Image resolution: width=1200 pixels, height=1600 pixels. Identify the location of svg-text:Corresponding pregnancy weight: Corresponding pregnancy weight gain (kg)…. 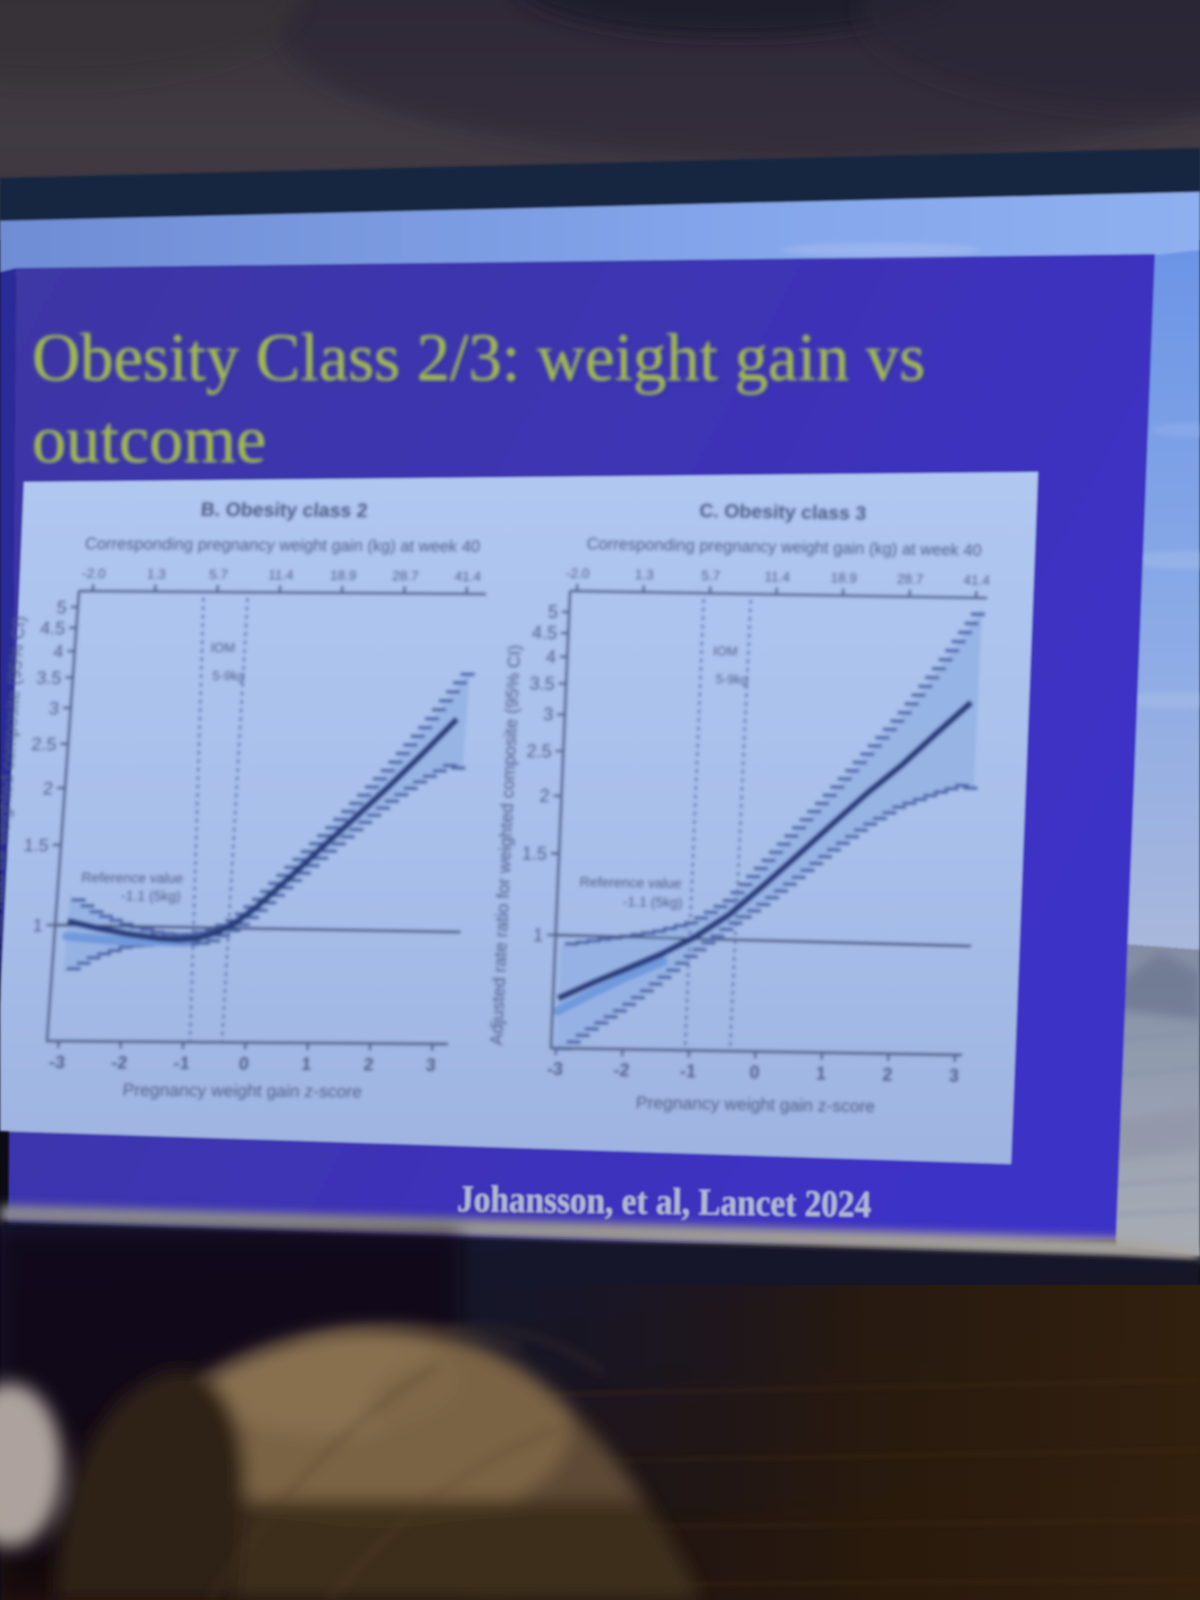
(282, 545).